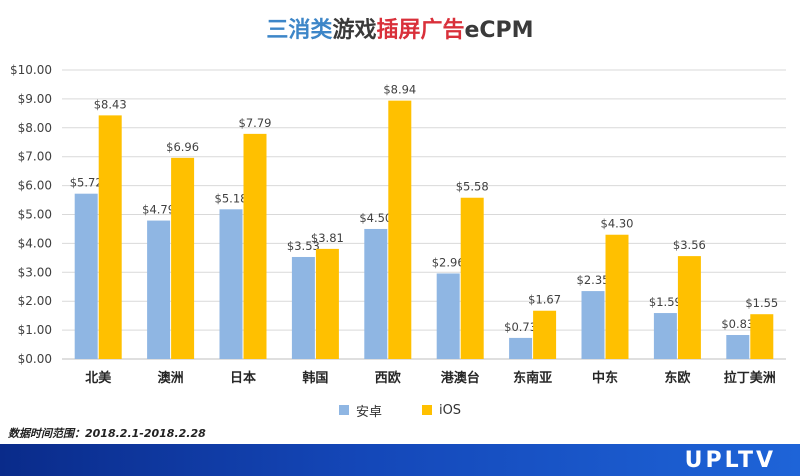  What do you see at coordinates (689, 245) in the screenshot?
I see `data-label: $3.56` at bounding box center [689, 245].